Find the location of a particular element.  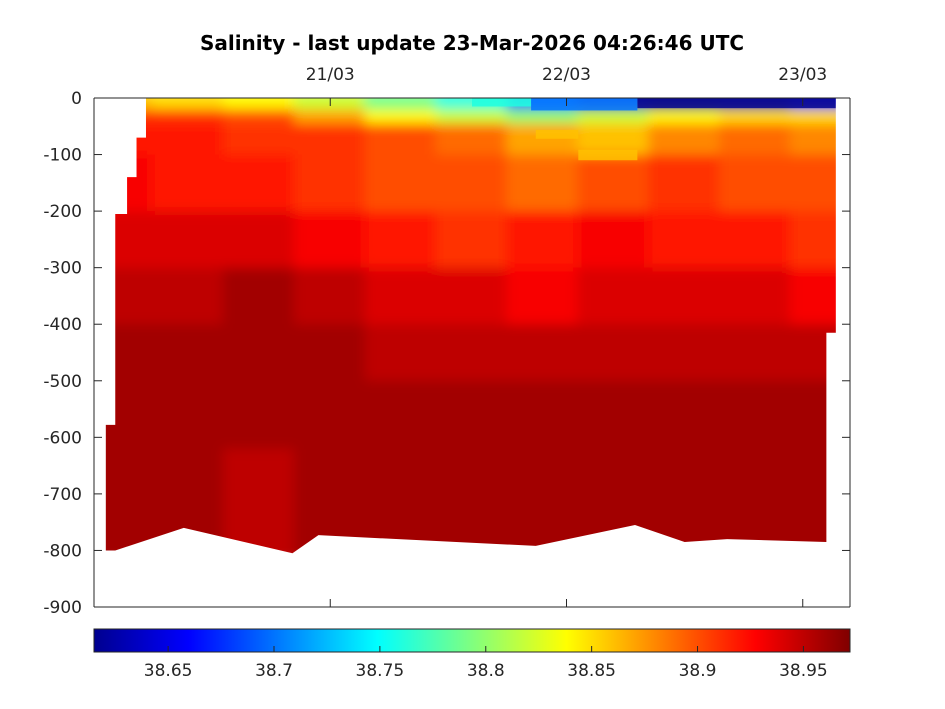

y-tick-label: -700 is located at coordinates (62, 495).